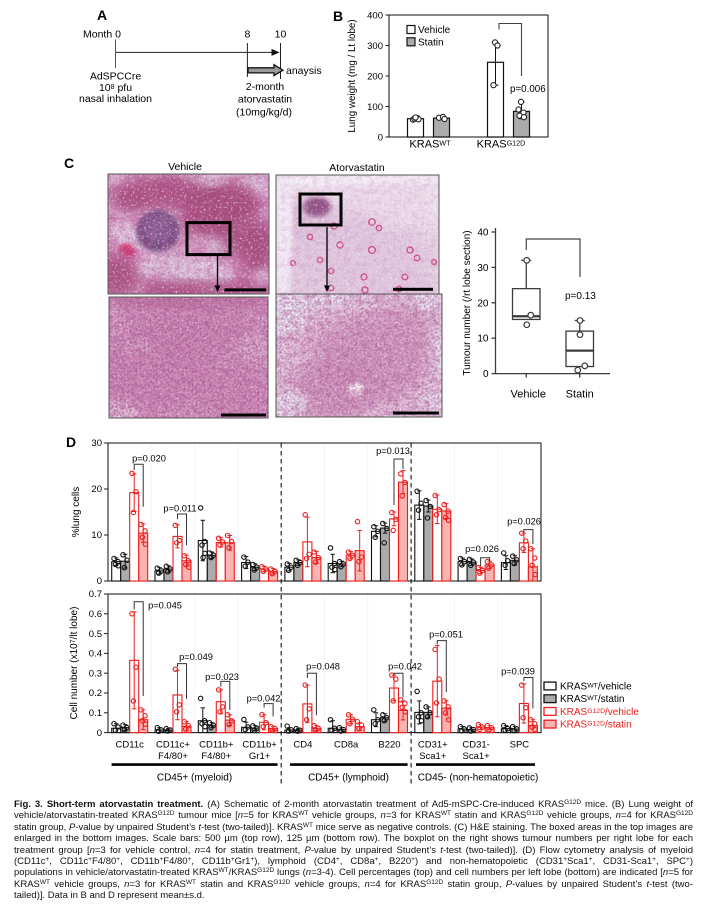 The width and height of the screenshot is (707, 917). What do you see at coordinates (357, 168) in the screenshot?
I see `svg-text: Atorvastatin` at bounding box center [357, 168].